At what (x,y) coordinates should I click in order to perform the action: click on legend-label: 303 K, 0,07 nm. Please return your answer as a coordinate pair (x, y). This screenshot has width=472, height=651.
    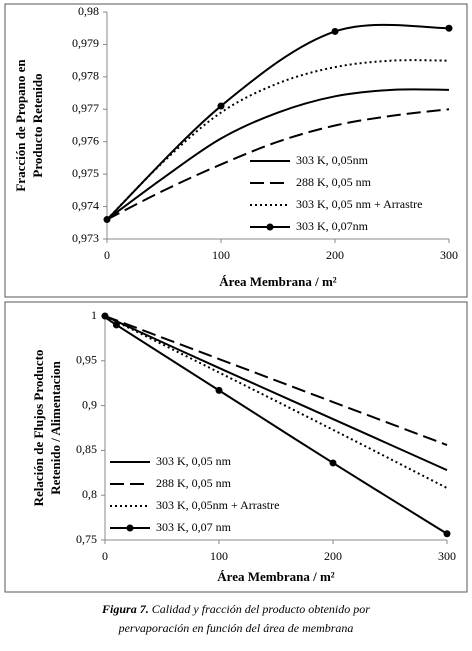
    Looking at the image, I should click on (194, 527).